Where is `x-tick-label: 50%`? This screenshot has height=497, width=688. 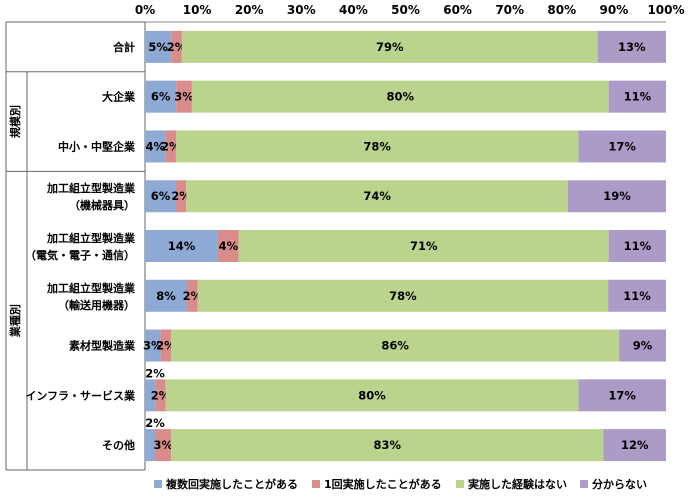
x-tick-label: 50% is located at coordinates (405, 10).